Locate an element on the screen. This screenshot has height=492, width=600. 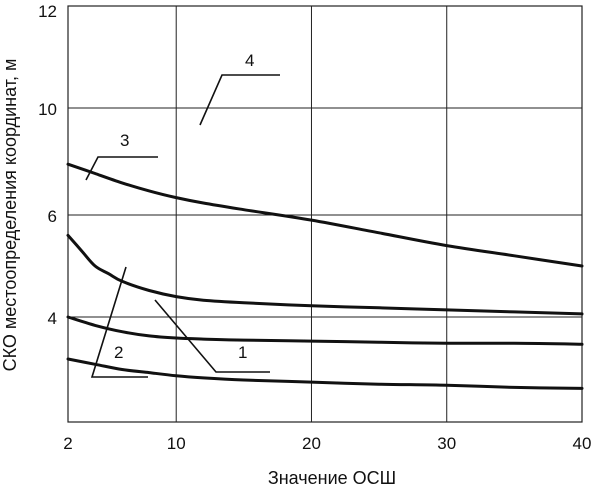
x-tick-label: 2 is located at coordinates (67, 443).